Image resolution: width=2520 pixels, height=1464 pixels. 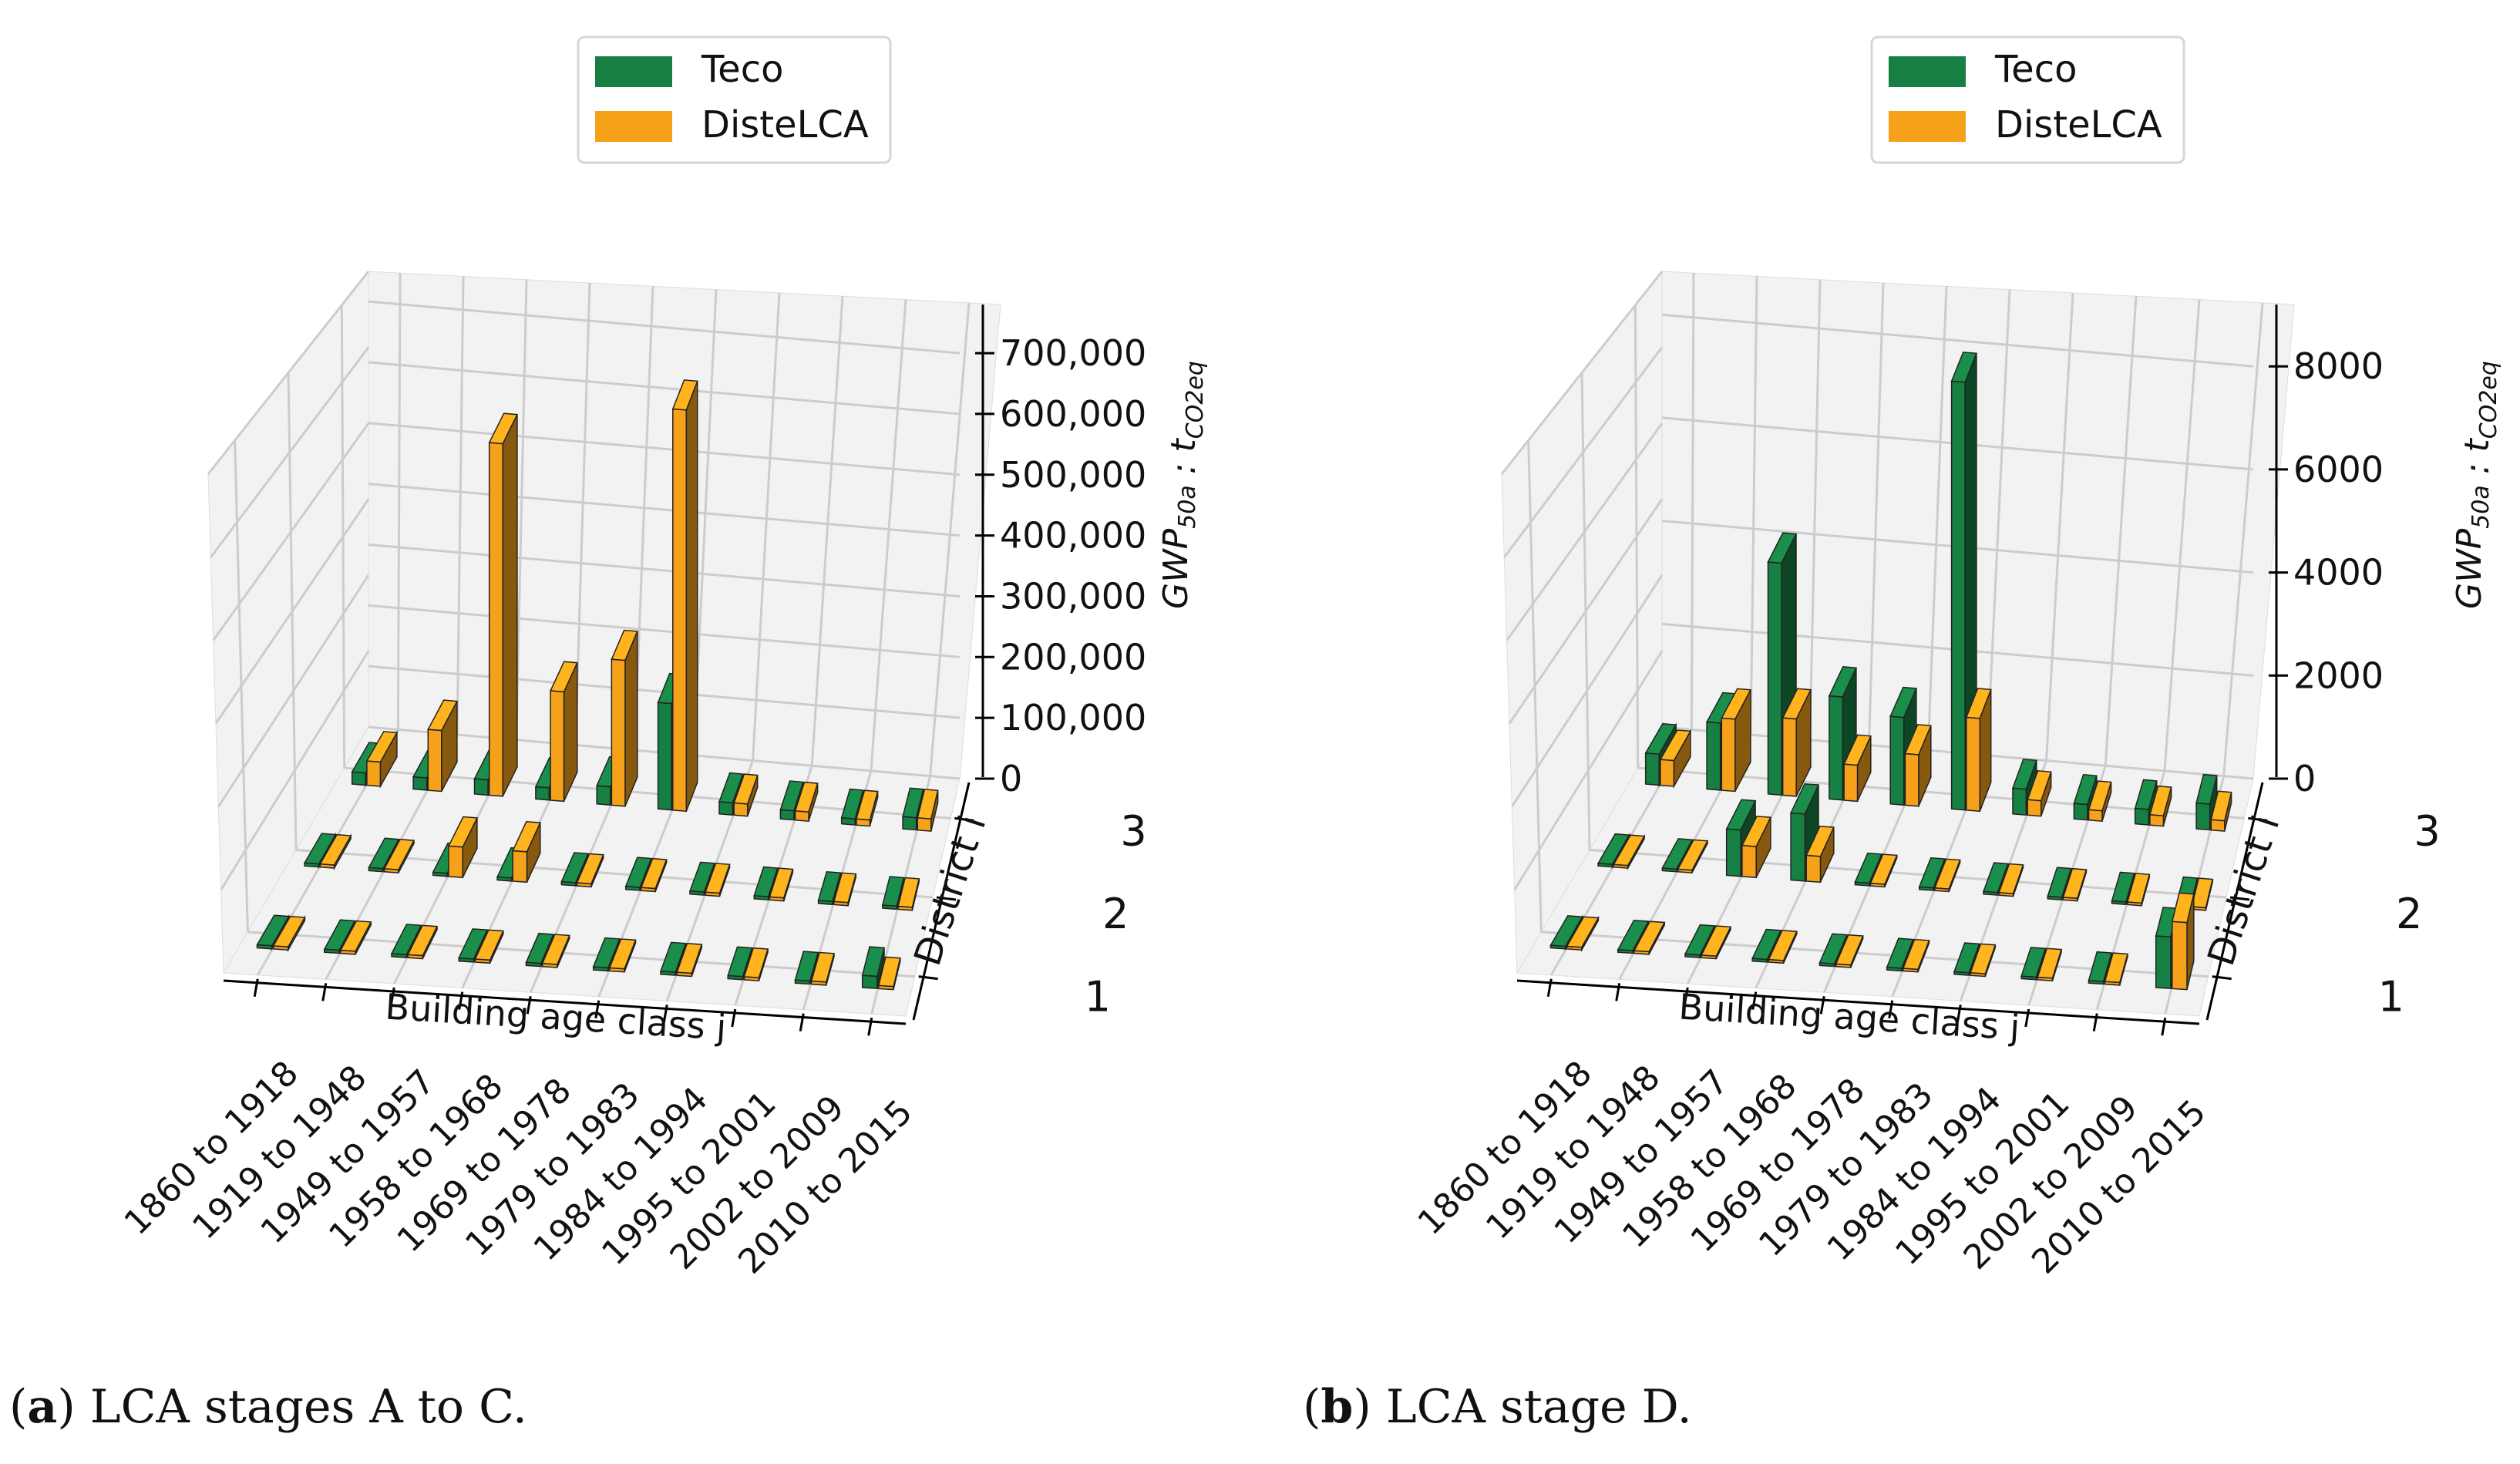 What do you see at coordinates (1133, 831) in the screenshot?
I see `y-tick-label: 3` at bounding box center [1133, 831].